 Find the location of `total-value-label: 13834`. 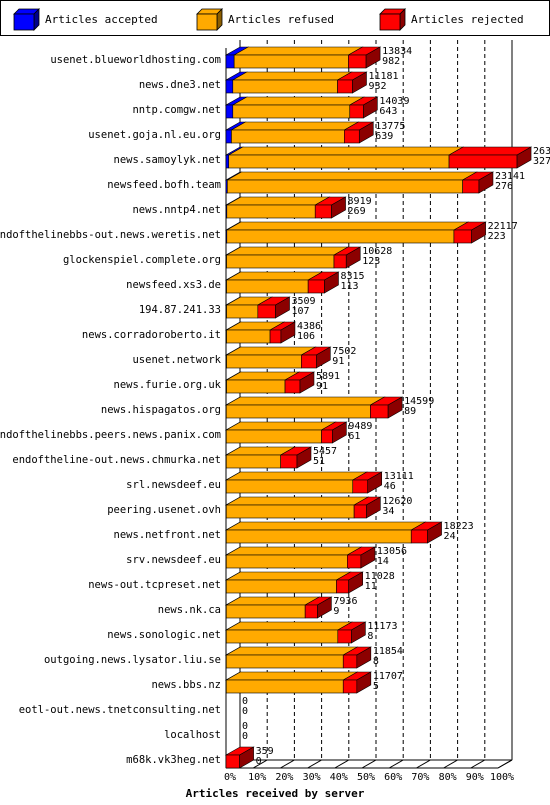

total-value-label: 13834 is located at coordinates (397, 51).